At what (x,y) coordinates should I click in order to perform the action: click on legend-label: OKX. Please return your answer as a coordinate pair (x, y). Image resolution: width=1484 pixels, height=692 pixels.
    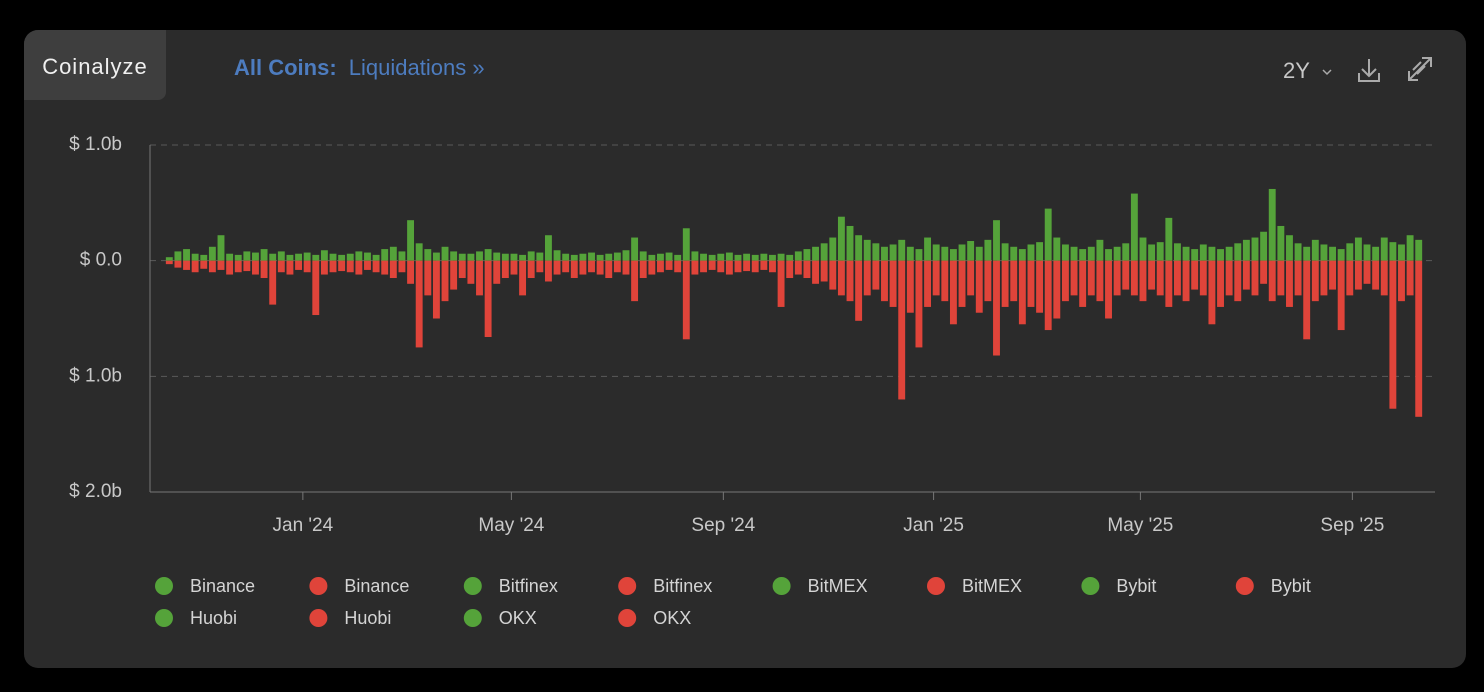
    Looking at the image, I should click on (672, 618).